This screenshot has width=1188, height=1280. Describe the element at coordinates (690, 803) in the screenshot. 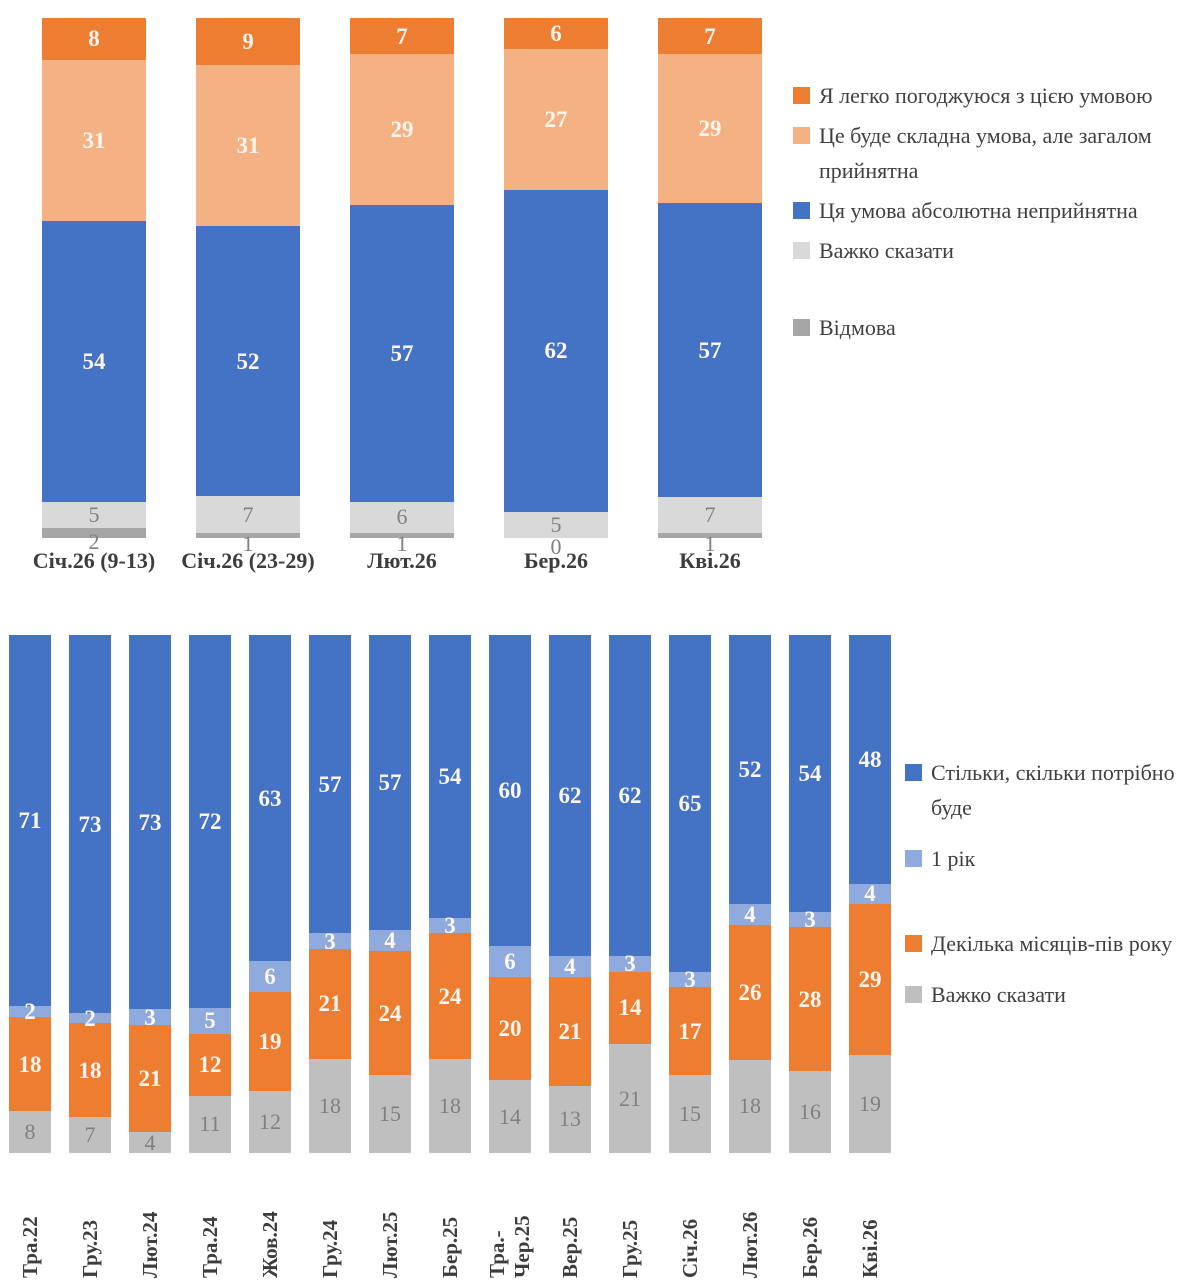

I see `value-label: 65` at that location.